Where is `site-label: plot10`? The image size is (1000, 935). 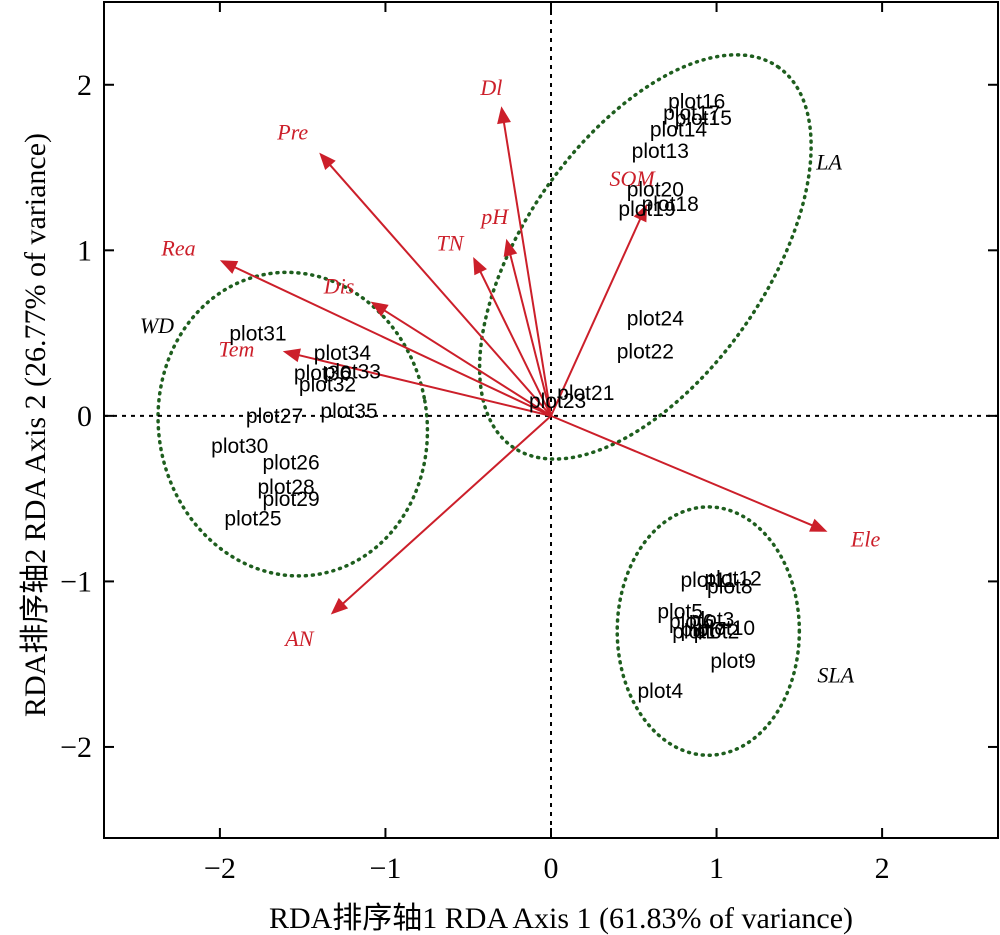 site-label: plot10 is located at coordinates (726, 628).